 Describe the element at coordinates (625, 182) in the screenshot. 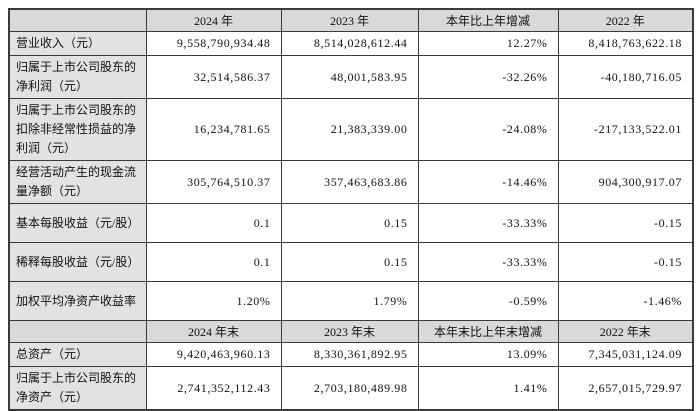

I see `value-2022: 904,300,917.07` at that location.